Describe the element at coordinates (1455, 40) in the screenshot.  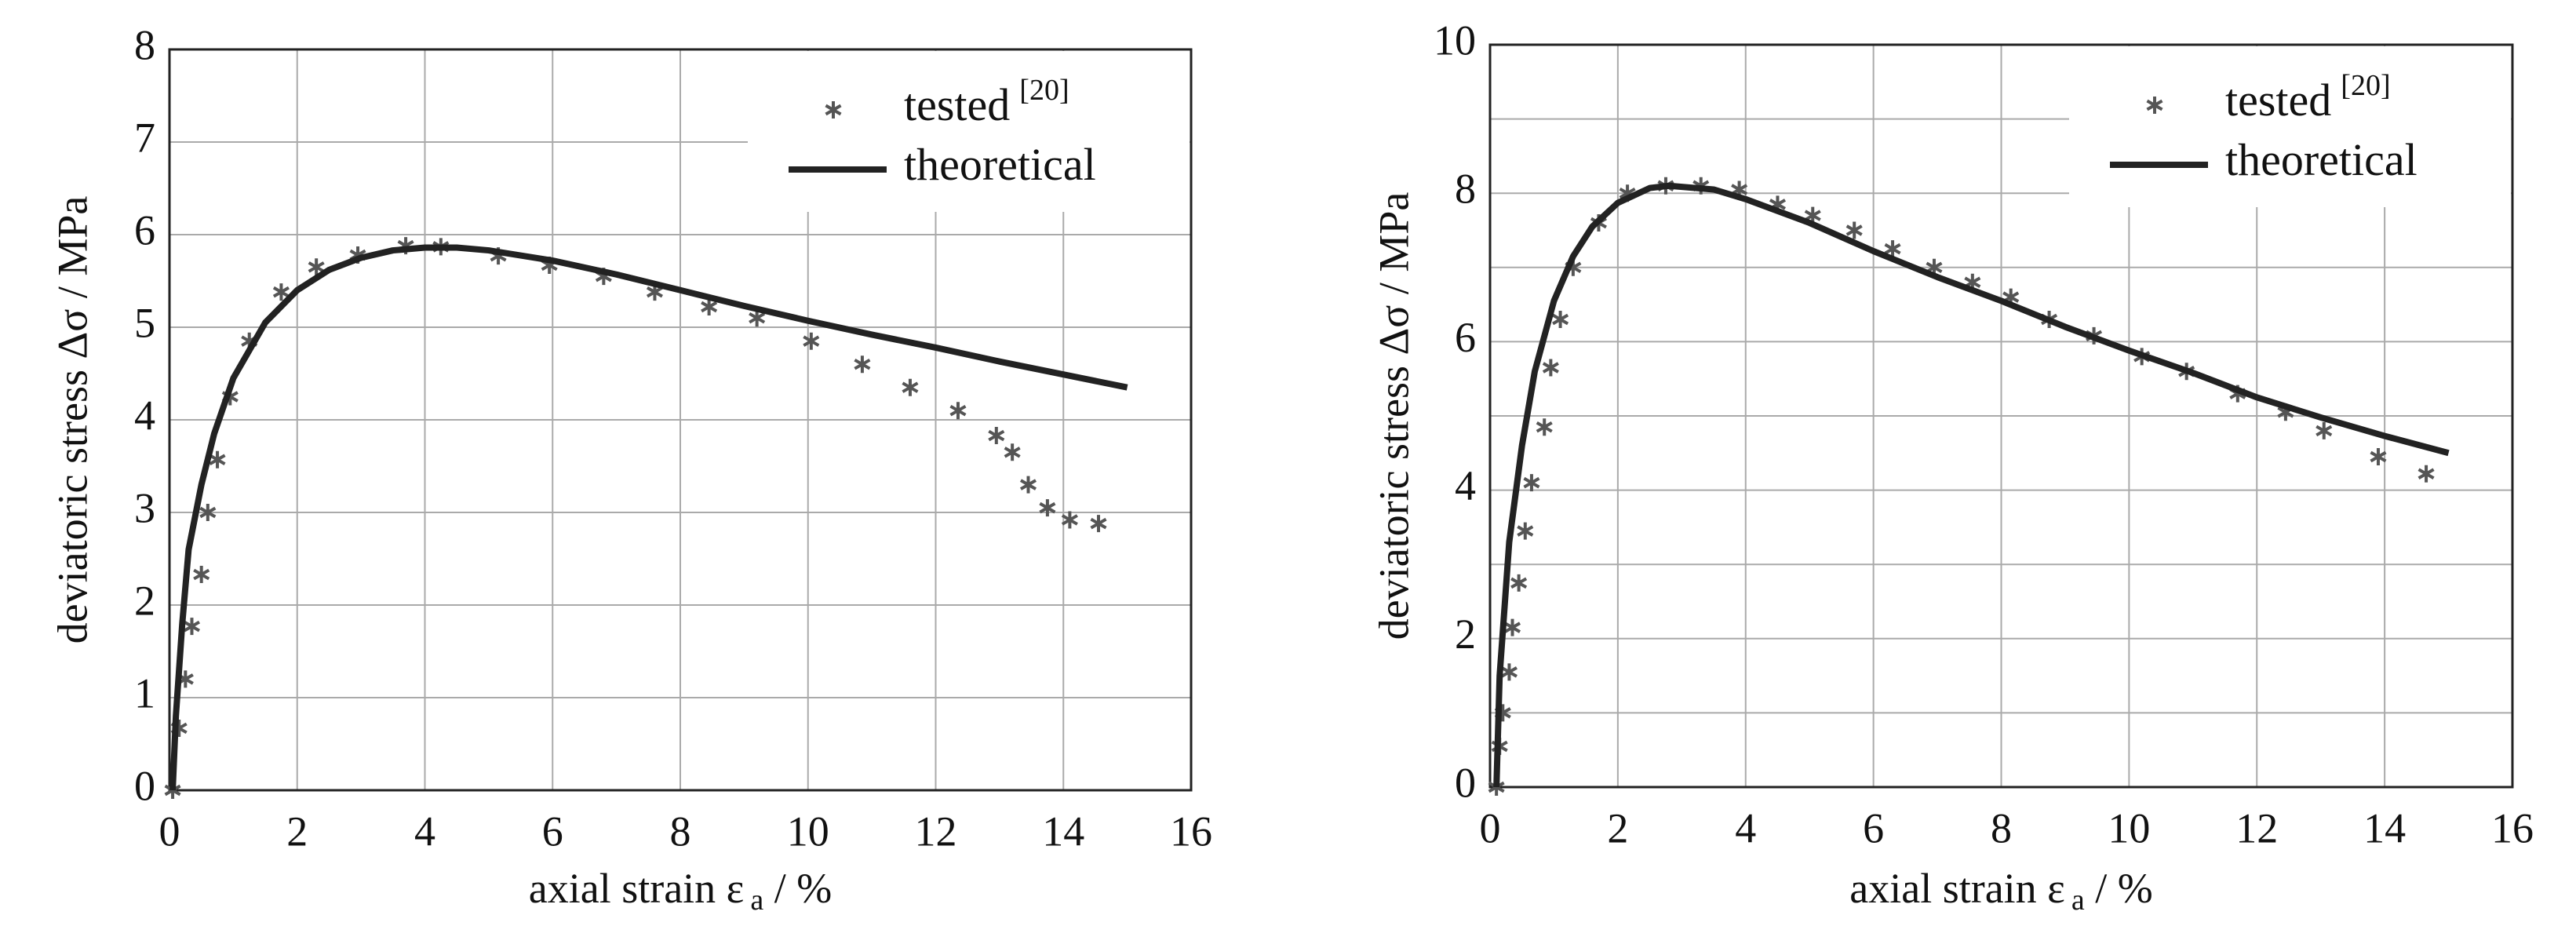
I see `y-tick-label: 10` at that location.